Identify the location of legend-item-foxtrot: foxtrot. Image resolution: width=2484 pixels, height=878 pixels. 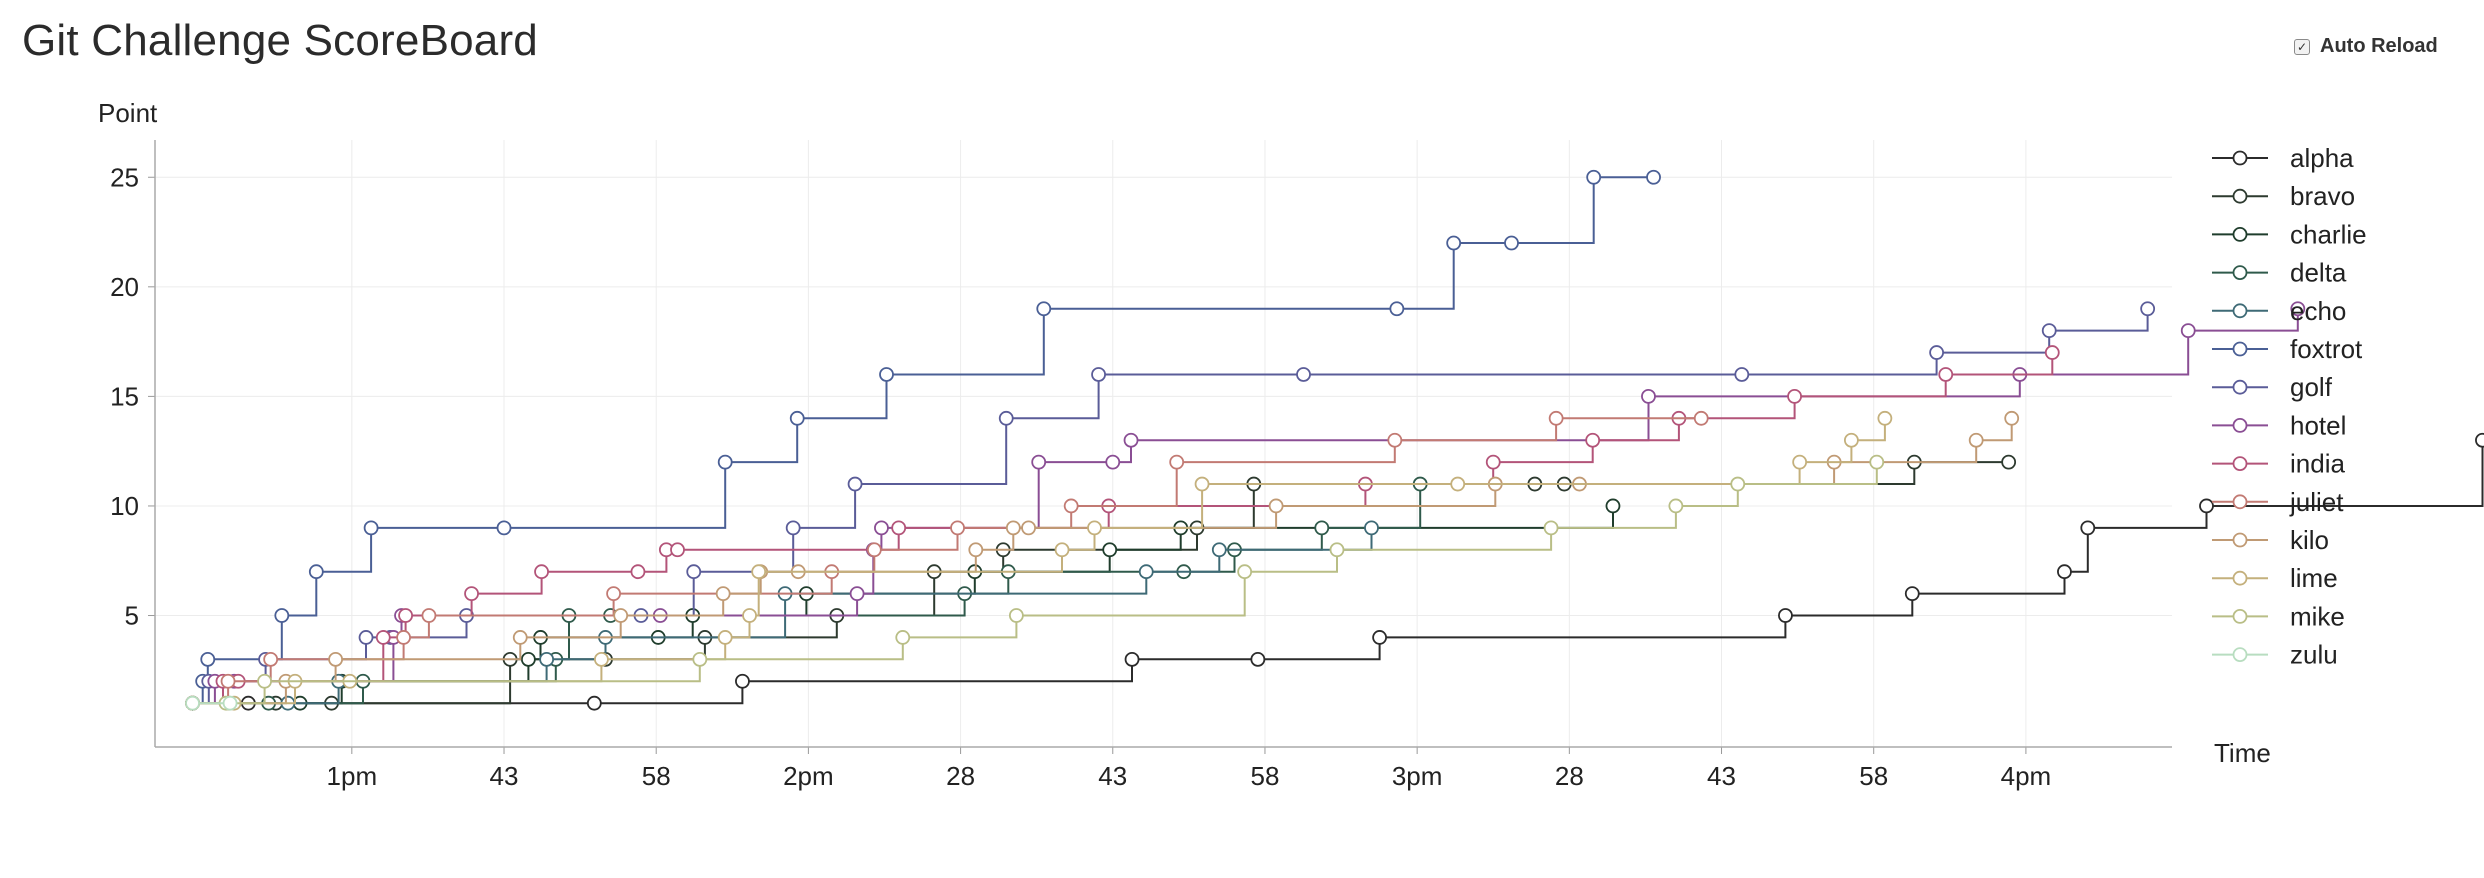
(2287, 349).